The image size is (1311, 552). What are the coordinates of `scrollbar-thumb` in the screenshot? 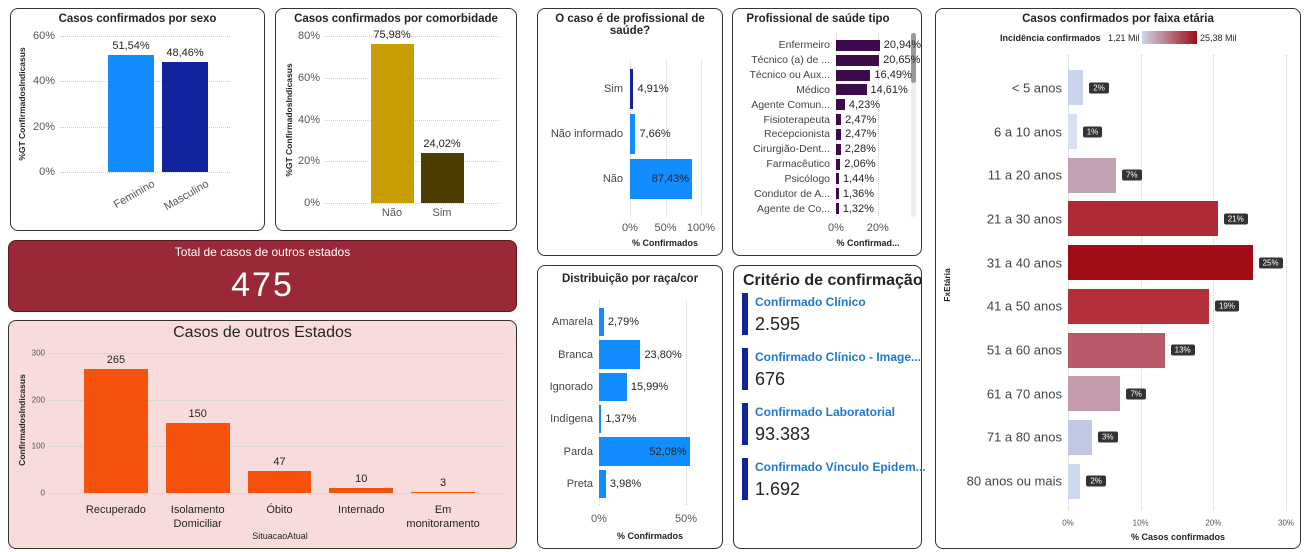 It's located at (913, 58).